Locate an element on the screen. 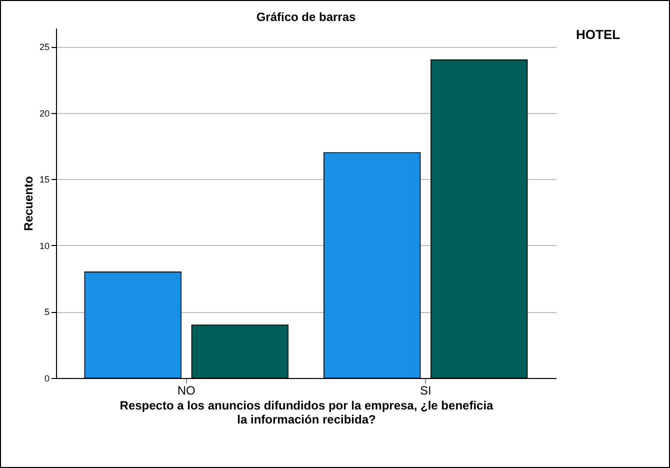 The width and height of the screenshot is (670, 468). x-tick-label: NO is located at coordinates (186, 391).